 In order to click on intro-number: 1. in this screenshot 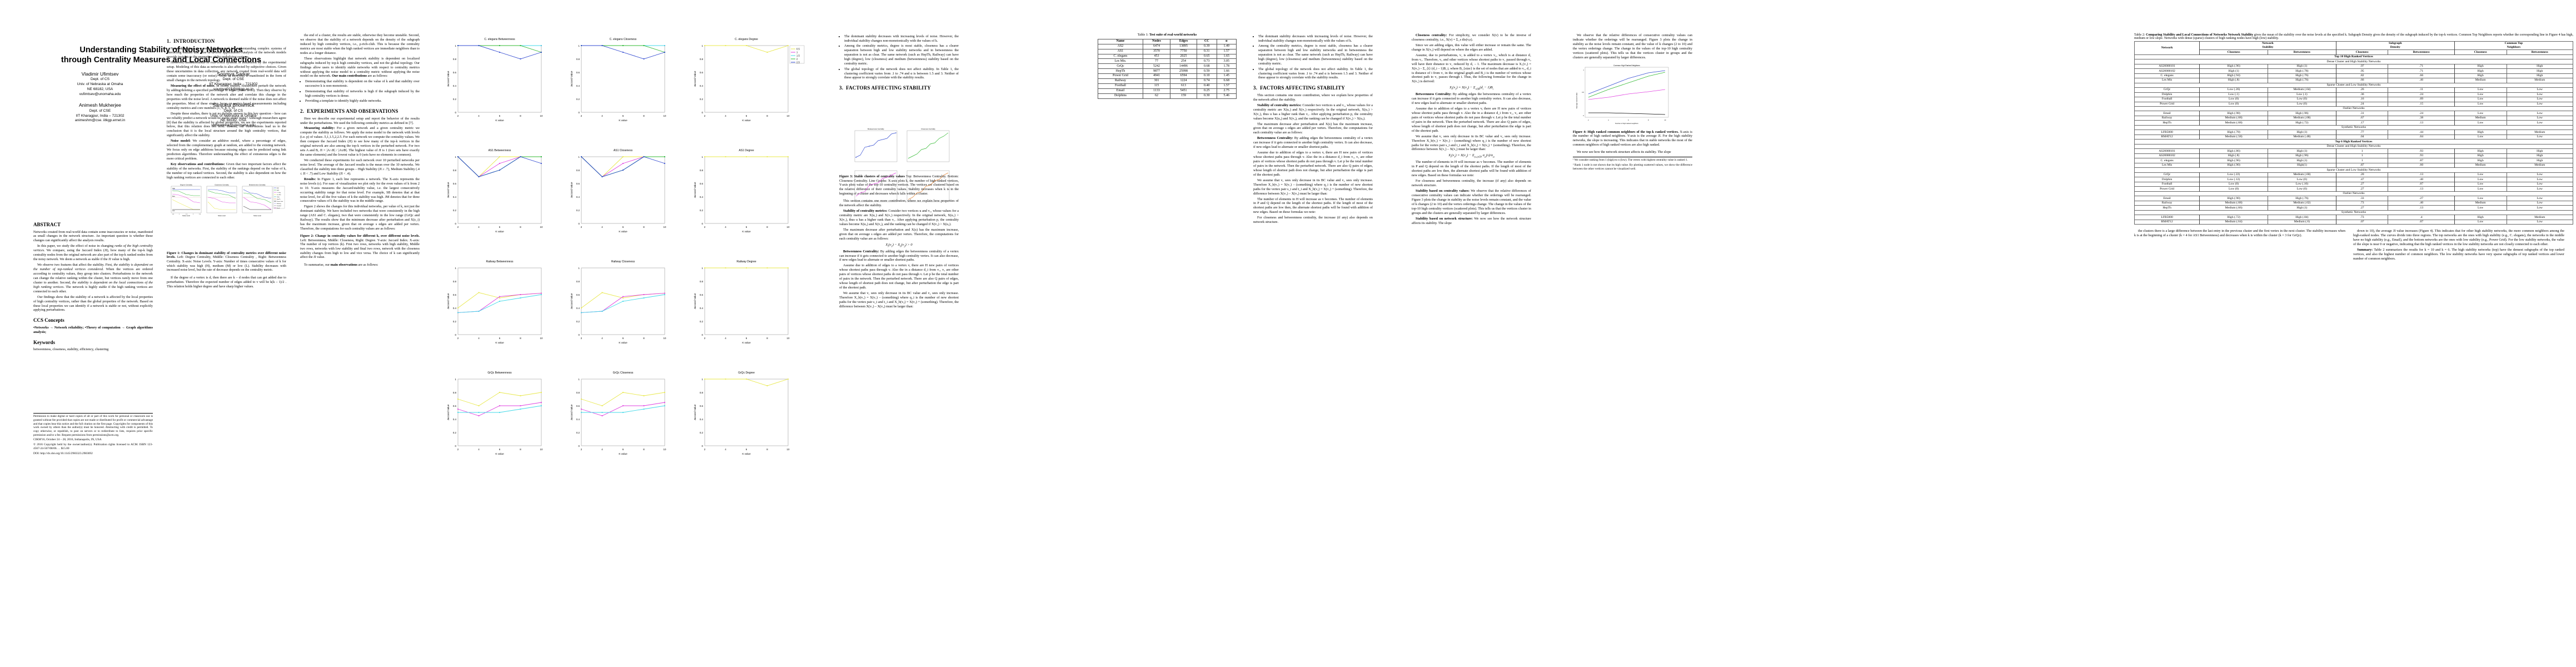, I will do `click(169, 41)`.